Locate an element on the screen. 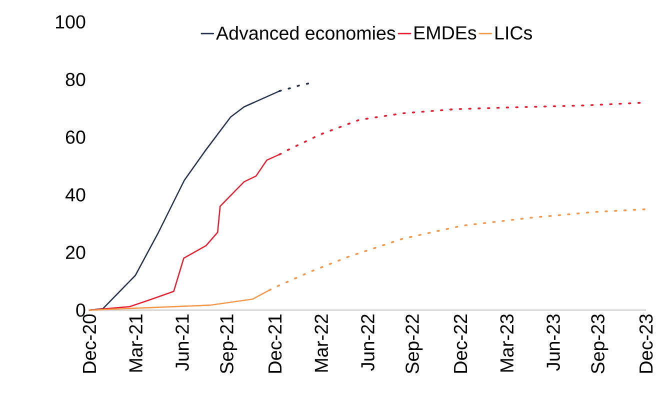 The width and height of the screenshot is (656, 410). y-tick-label: 80 is located at coordinates (76, 79).